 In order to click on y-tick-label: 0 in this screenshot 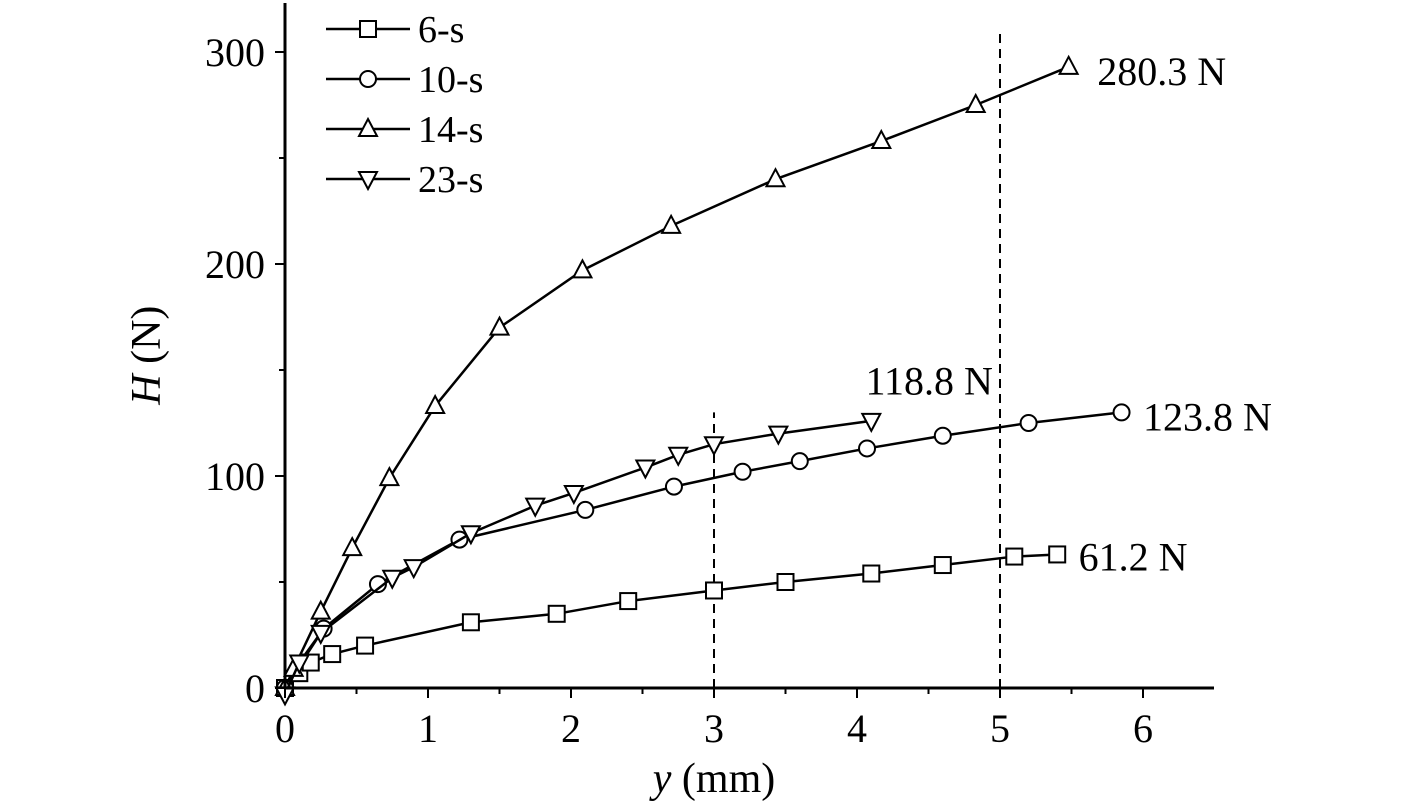, I will do `click(255, 688)`.